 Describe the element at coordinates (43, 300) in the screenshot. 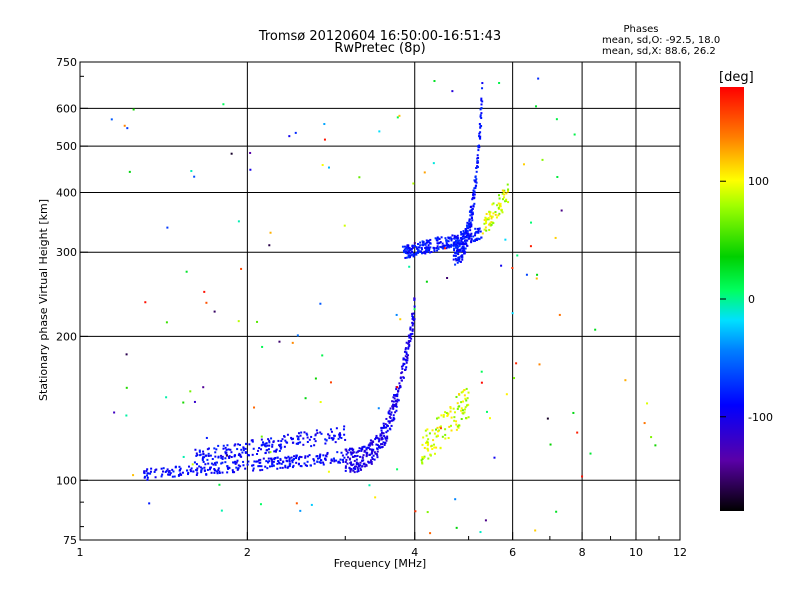

I see `y-axis-label: Stationary phase Virtual Height [km]` at that location.